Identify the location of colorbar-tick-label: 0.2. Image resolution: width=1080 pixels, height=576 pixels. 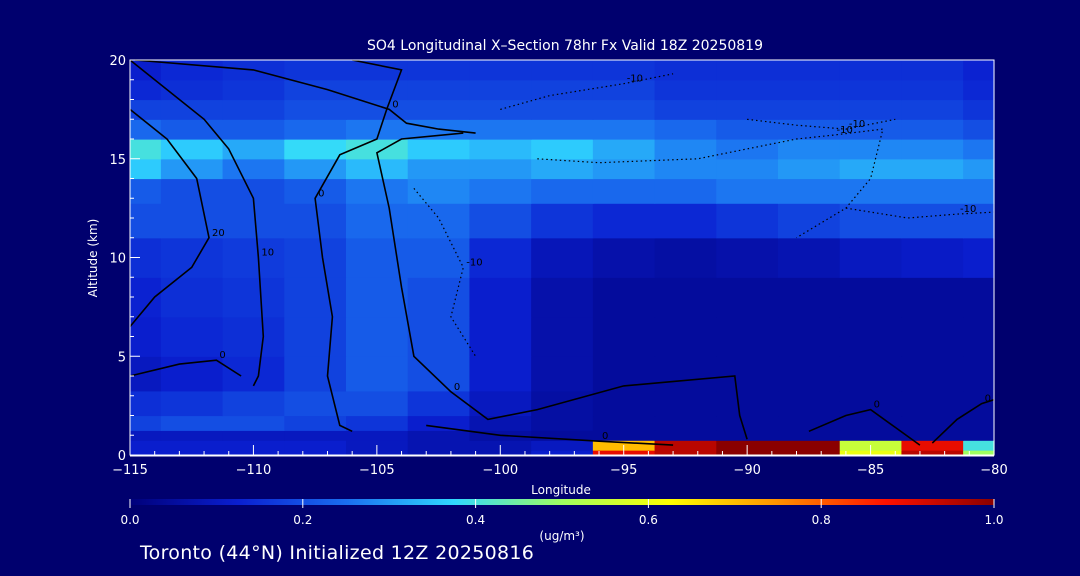
(302, 520).